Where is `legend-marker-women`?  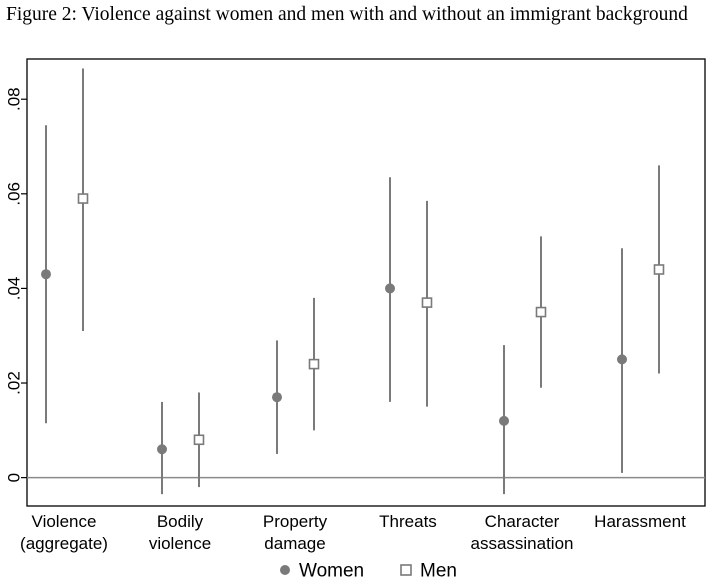 legend-marker-women is located at coordinates (285, 570).